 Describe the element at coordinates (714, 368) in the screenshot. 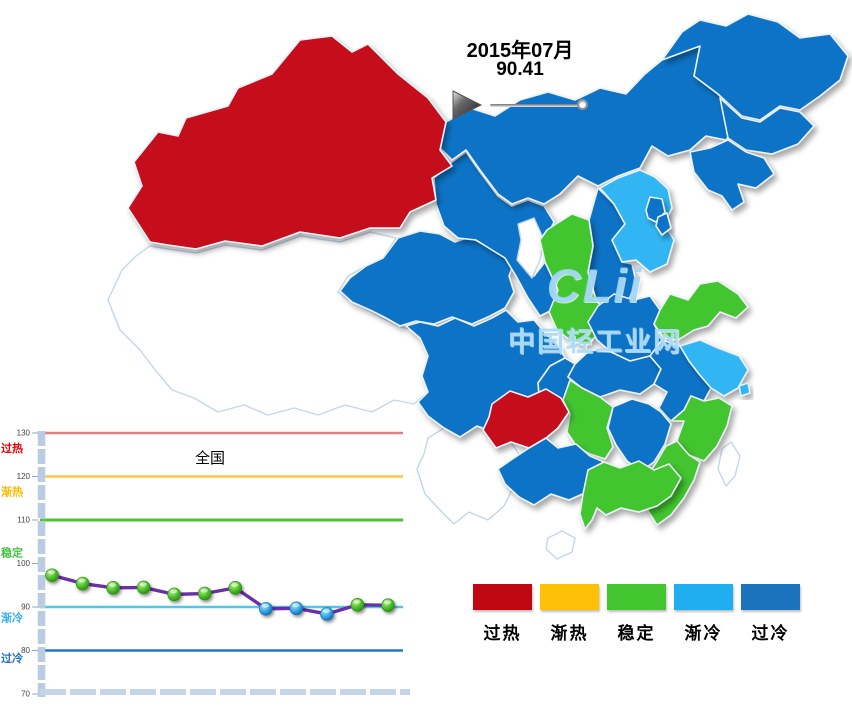

I see `province-jiangsu` at that location.